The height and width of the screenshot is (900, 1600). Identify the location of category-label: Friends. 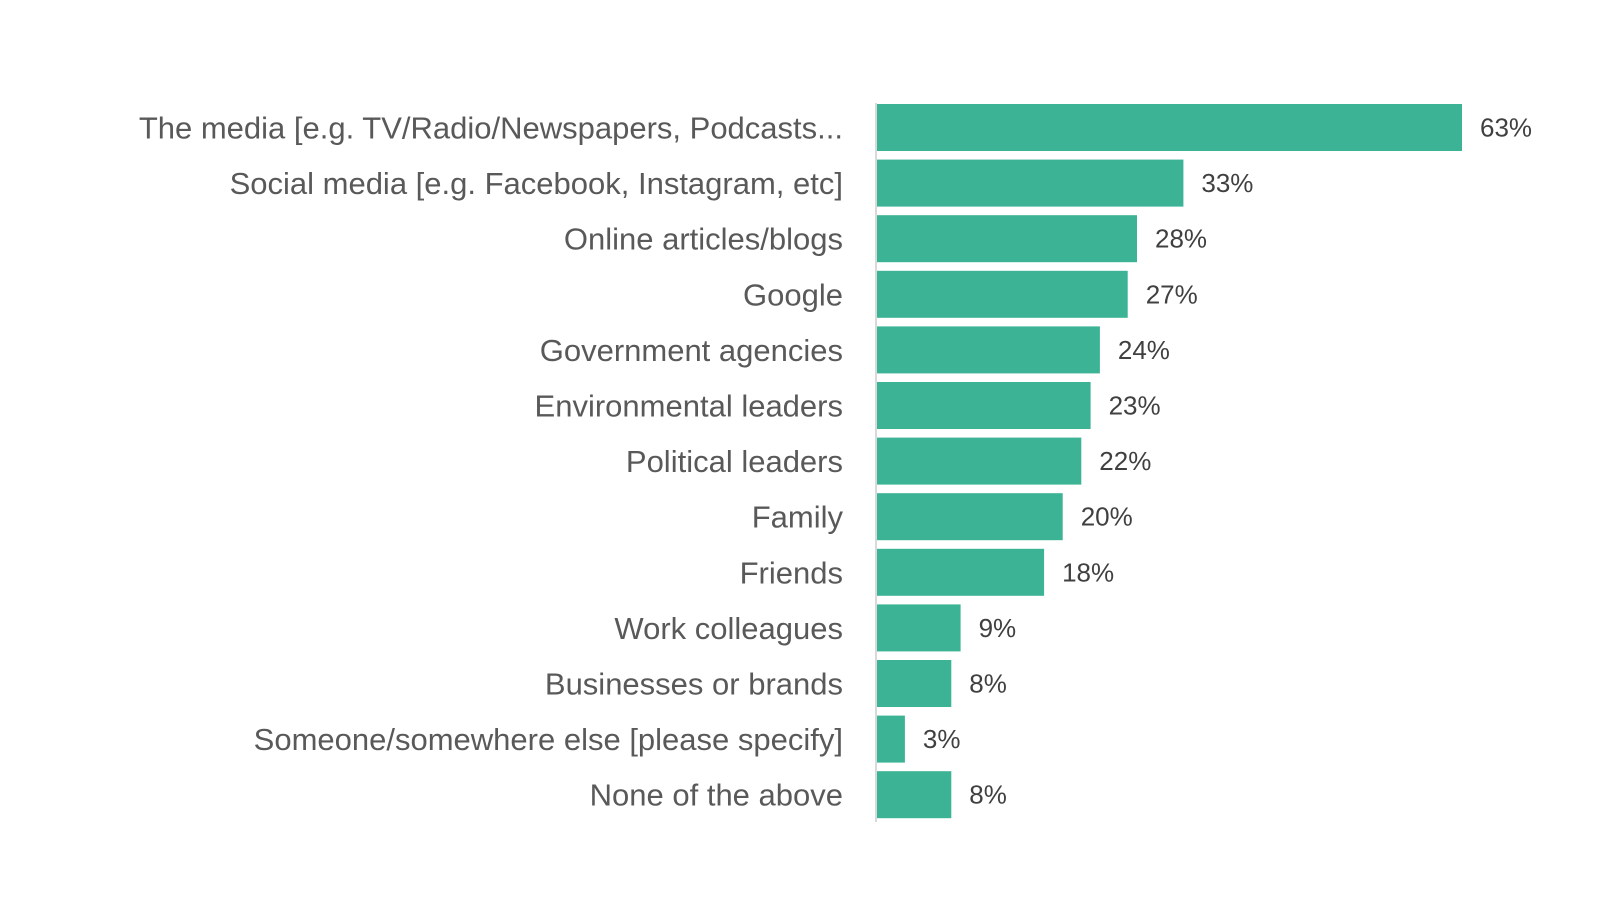
(791, 572).